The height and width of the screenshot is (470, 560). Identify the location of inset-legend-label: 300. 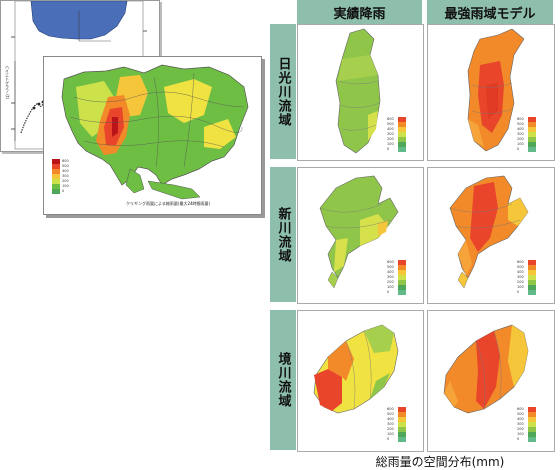
(65, 176).